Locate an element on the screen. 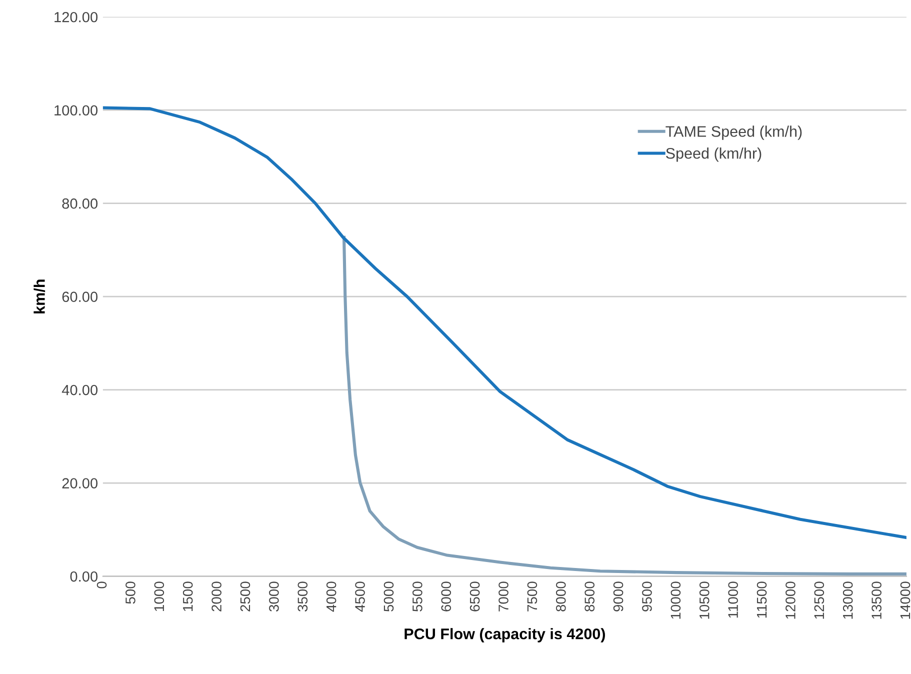 This screenshot has width=911, height=674. x-tick-label: 7000 is located at coordinates (503, 597).